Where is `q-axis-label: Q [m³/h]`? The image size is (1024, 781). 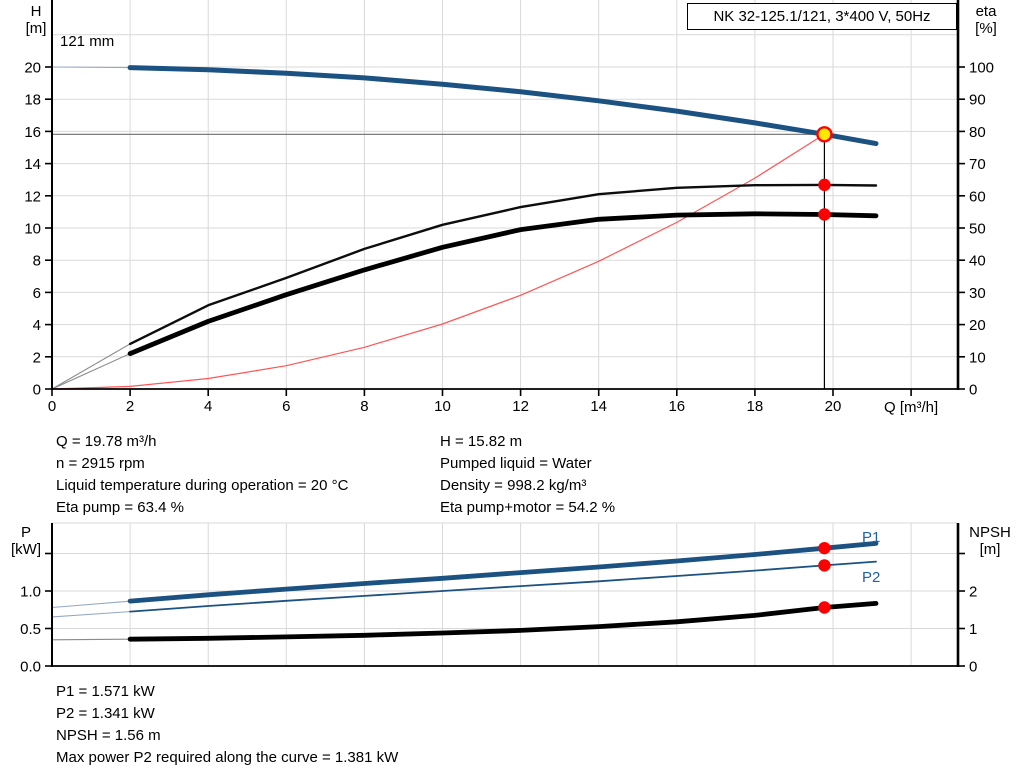
q-axis-label: Q [m³/h] is located at coordinates (911, 407).